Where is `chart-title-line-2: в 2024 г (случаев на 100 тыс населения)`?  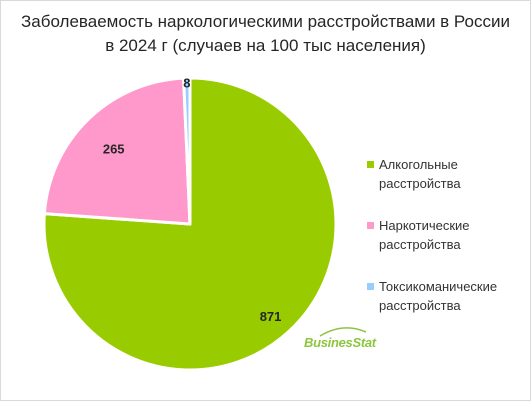 chart-title-line-2: в 2024 г (случаев на 100 тыс населения) is located at coordinates (265, 45).